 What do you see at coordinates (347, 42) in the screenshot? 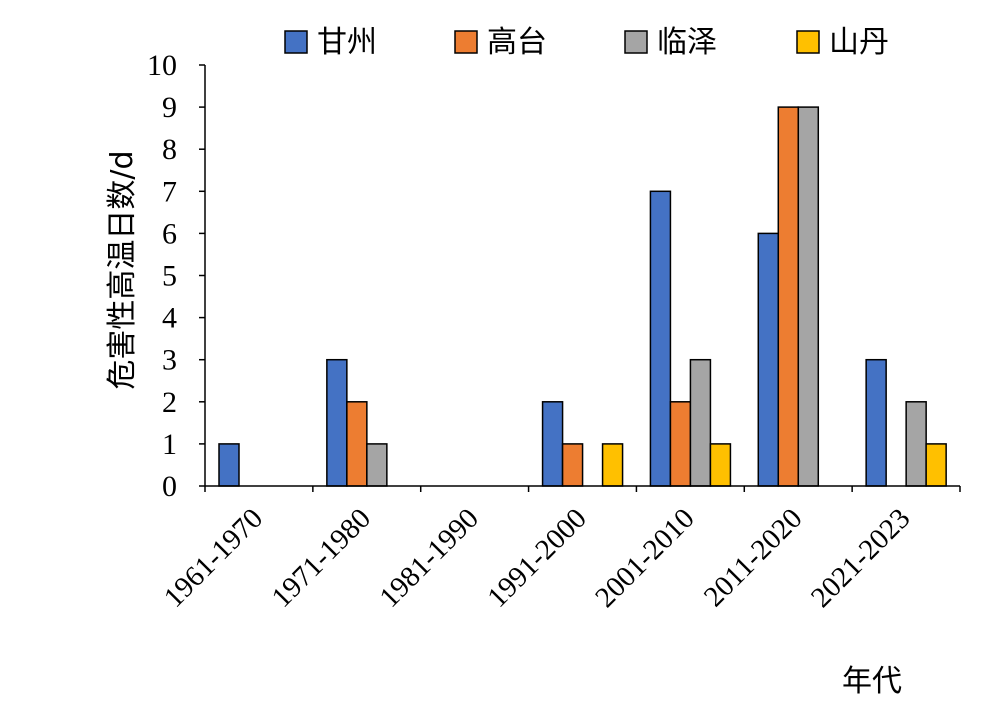
I see `legend-label-1: 甘州` at bounding box center [347, 42].